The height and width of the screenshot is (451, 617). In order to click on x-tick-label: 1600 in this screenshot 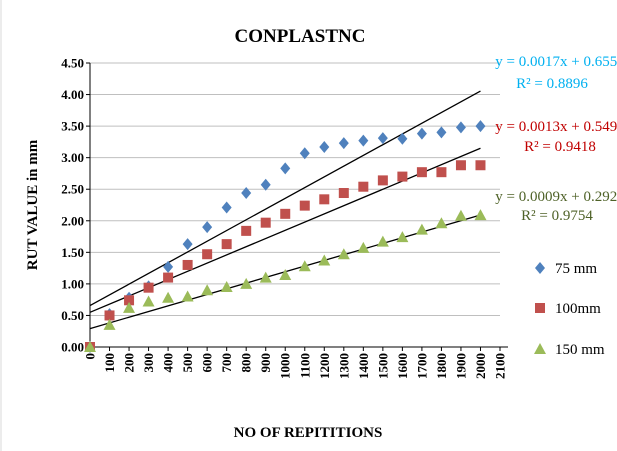, I will do `click(402, 366)`.